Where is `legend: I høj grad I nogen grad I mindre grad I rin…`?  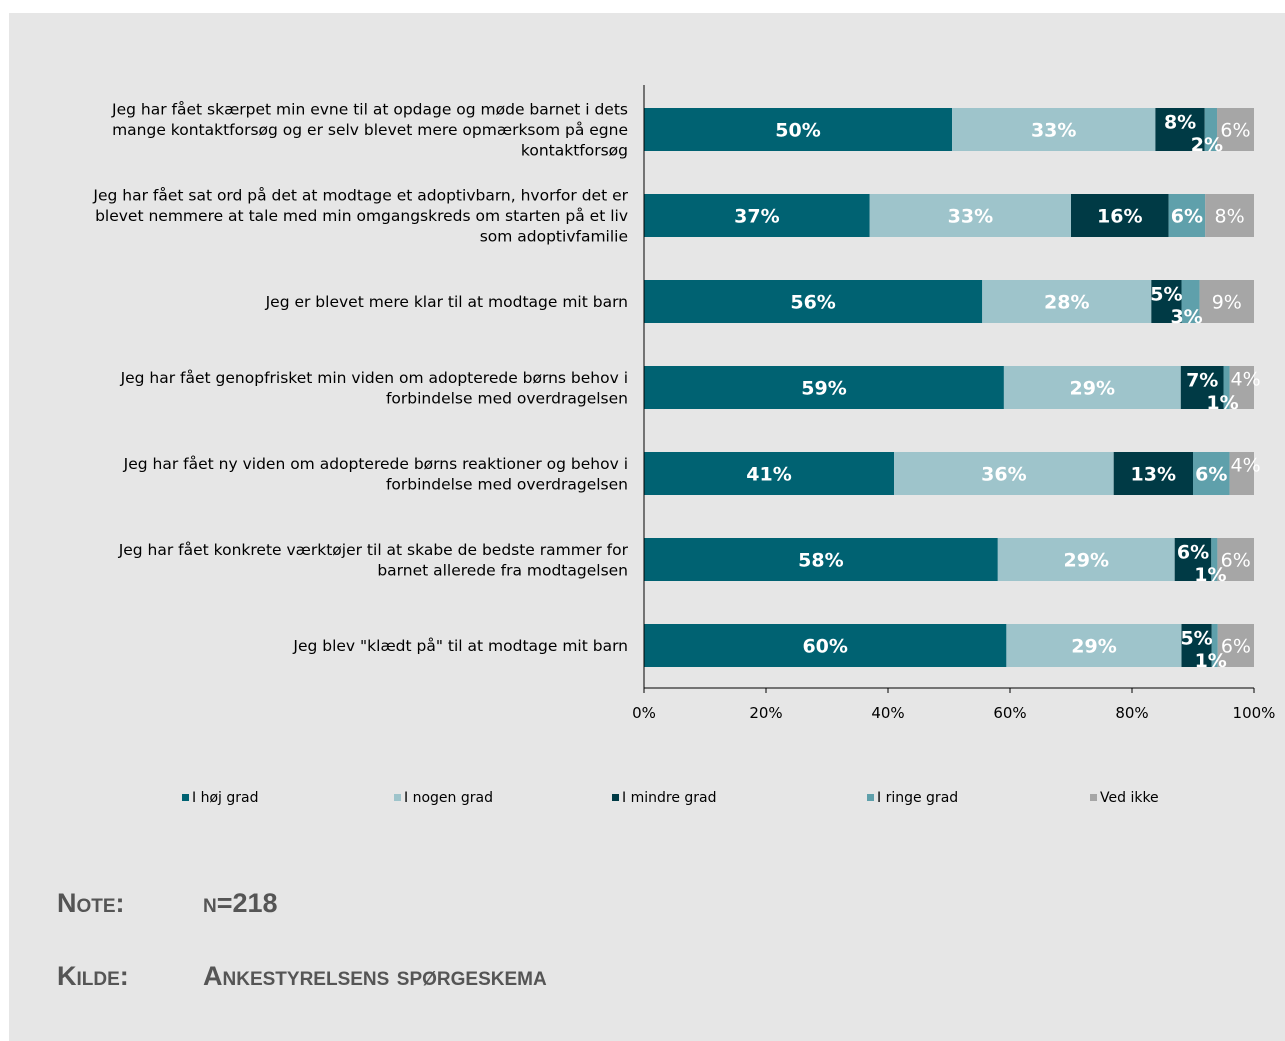 legend: I høj grad I nogen grad I mindre grad I rin… is located at coordinates (670, 798).